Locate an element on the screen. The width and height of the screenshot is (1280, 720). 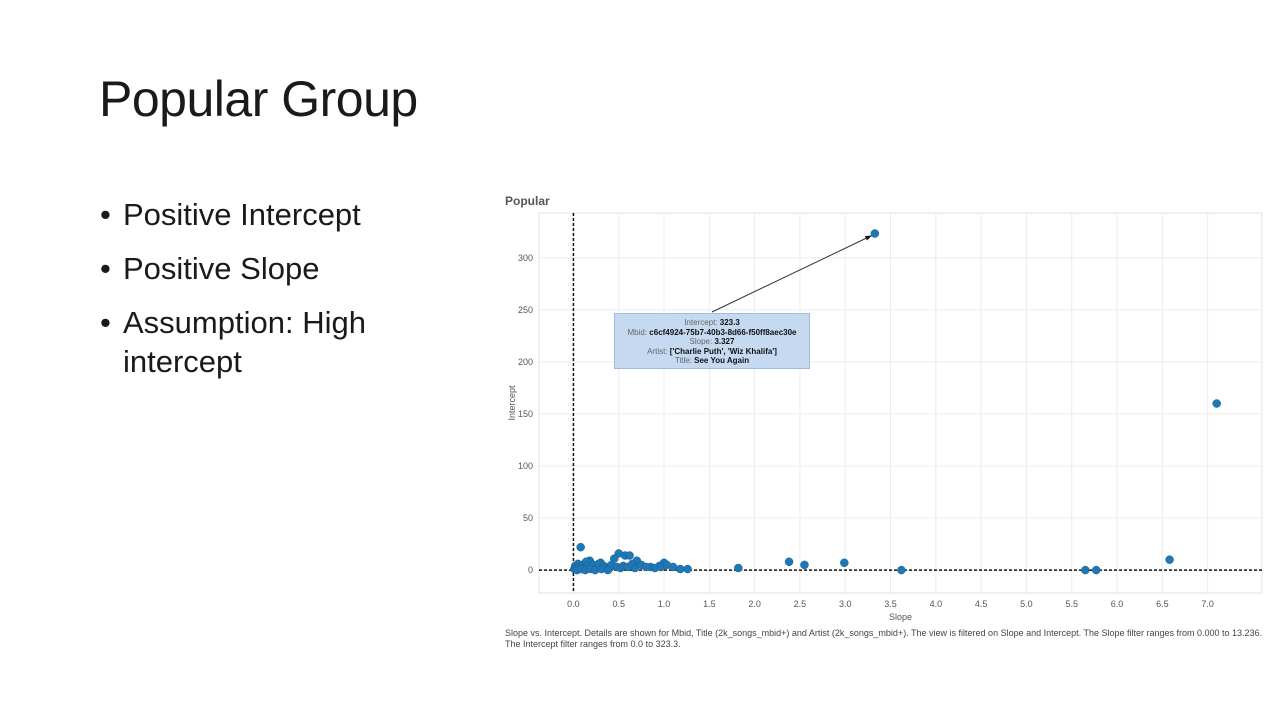
x-tick-label: 3.0 is located at coordinates (845, 604).